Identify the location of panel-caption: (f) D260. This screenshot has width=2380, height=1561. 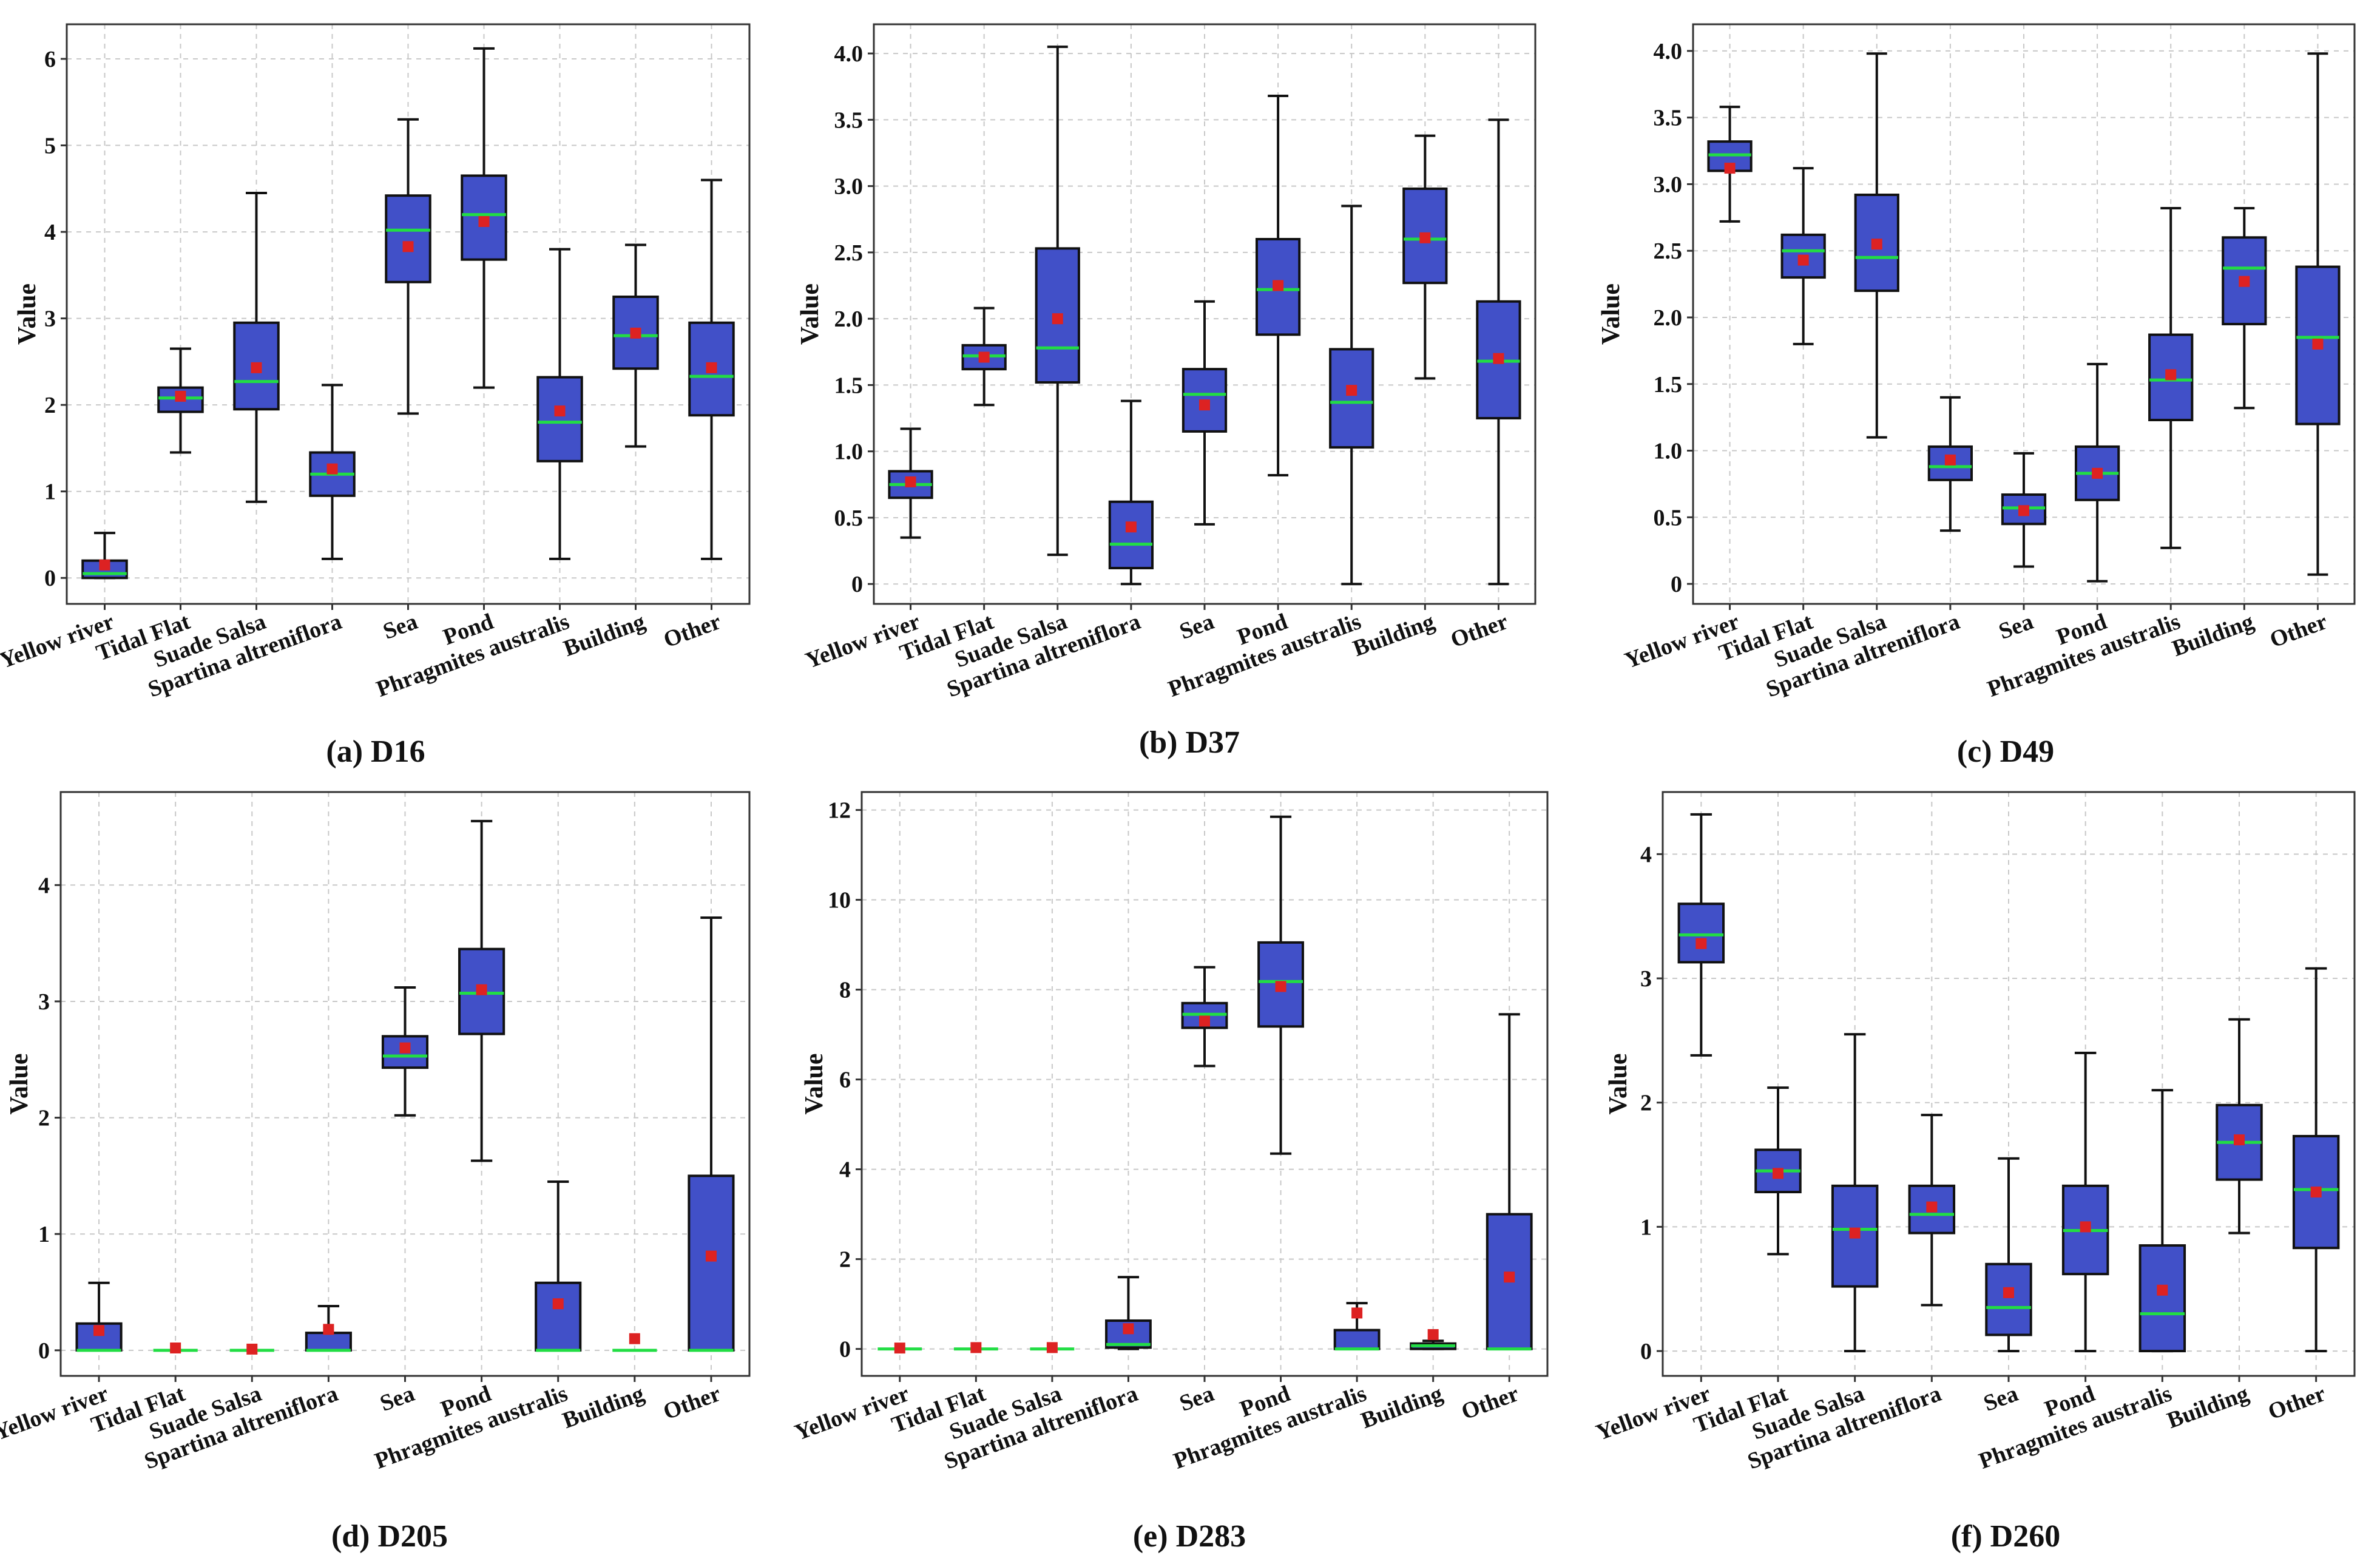
(2006, 1536).